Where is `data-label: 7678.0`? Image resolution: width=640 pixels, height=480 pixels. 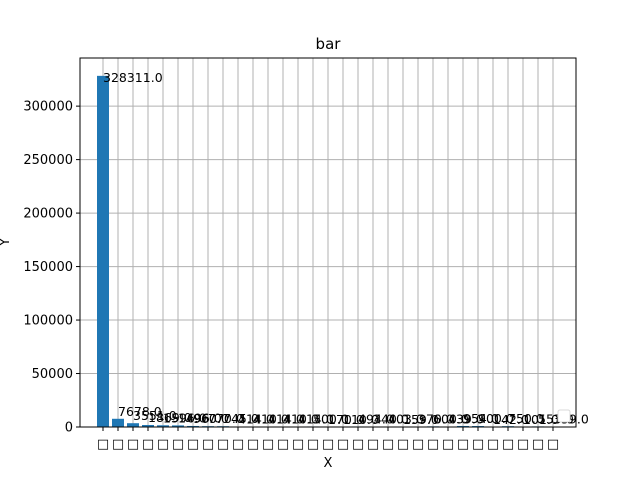 data-label: 7678.0 is located at coordinates (140, 411).